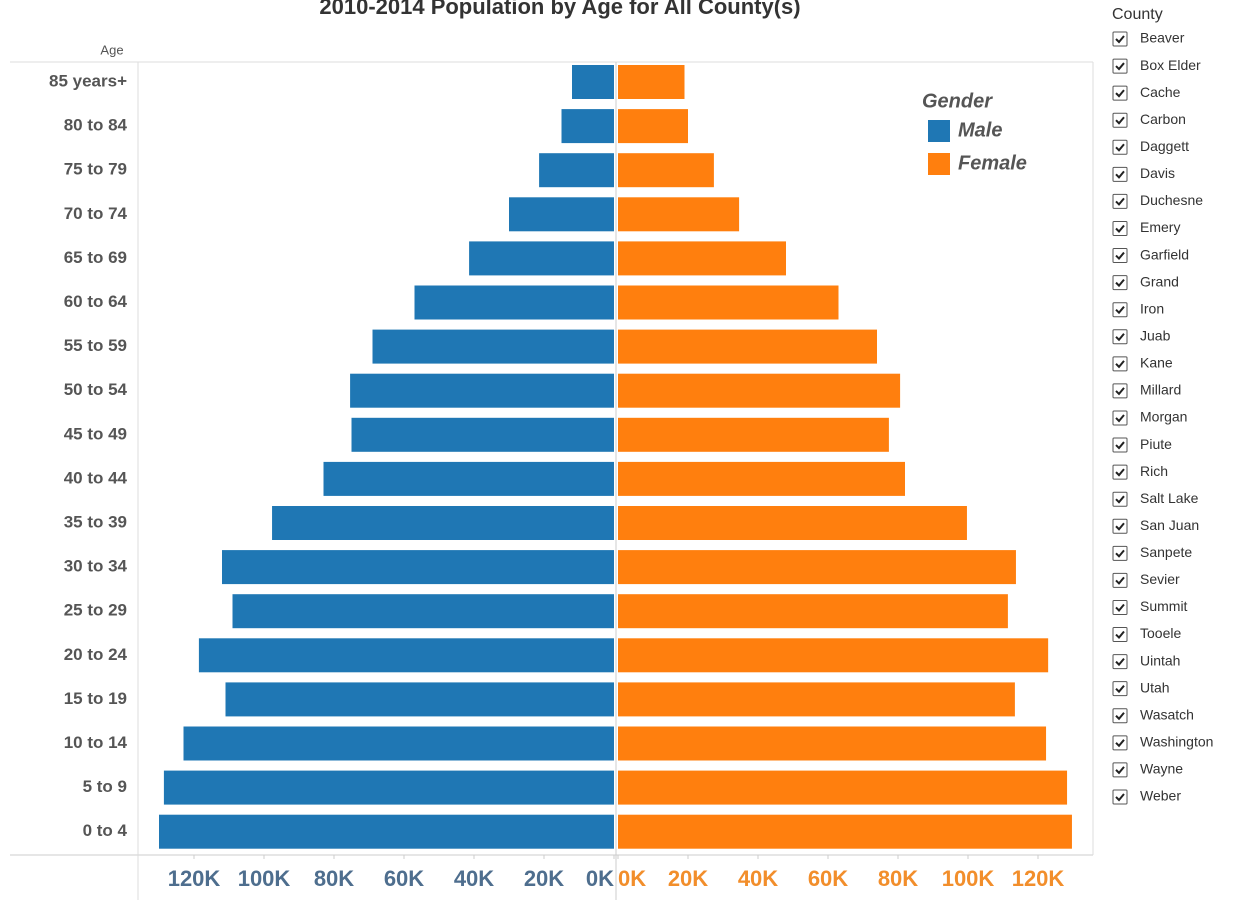  I want to click on y-tick-label: 15 to 19, so click(95, 698).